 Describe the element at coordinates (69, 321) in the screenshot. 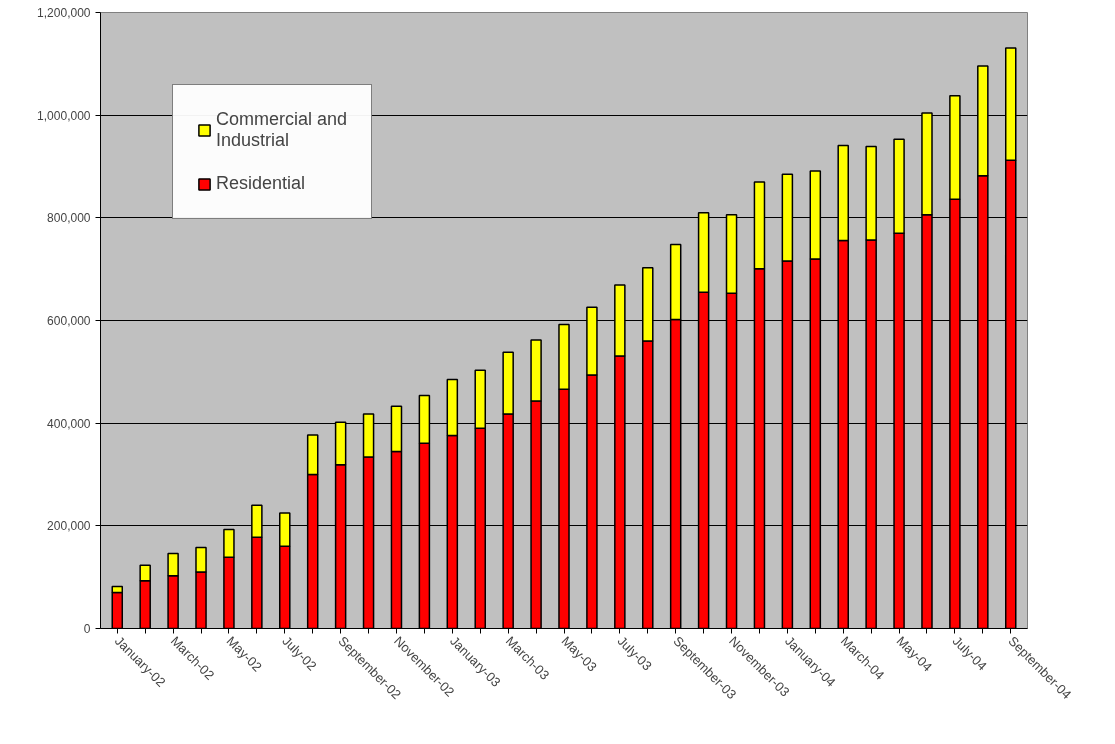

I see `y-tick-label: 600,000` at that location.